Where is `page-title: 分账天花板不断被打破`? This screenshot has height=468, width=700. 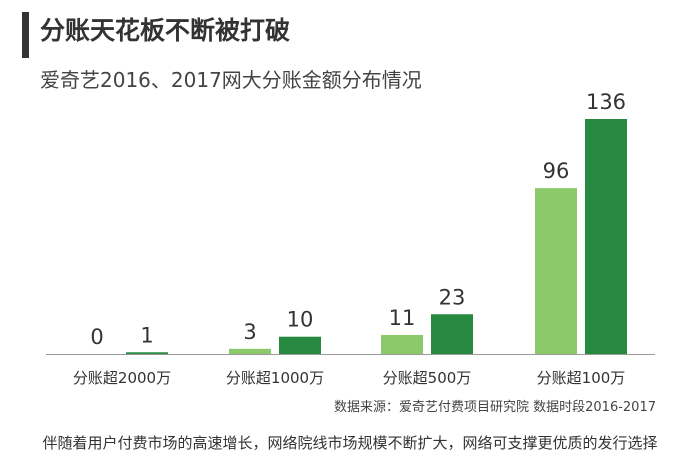
page-title: 分账天花板不断被打破 is located at coordinates (165, 30).